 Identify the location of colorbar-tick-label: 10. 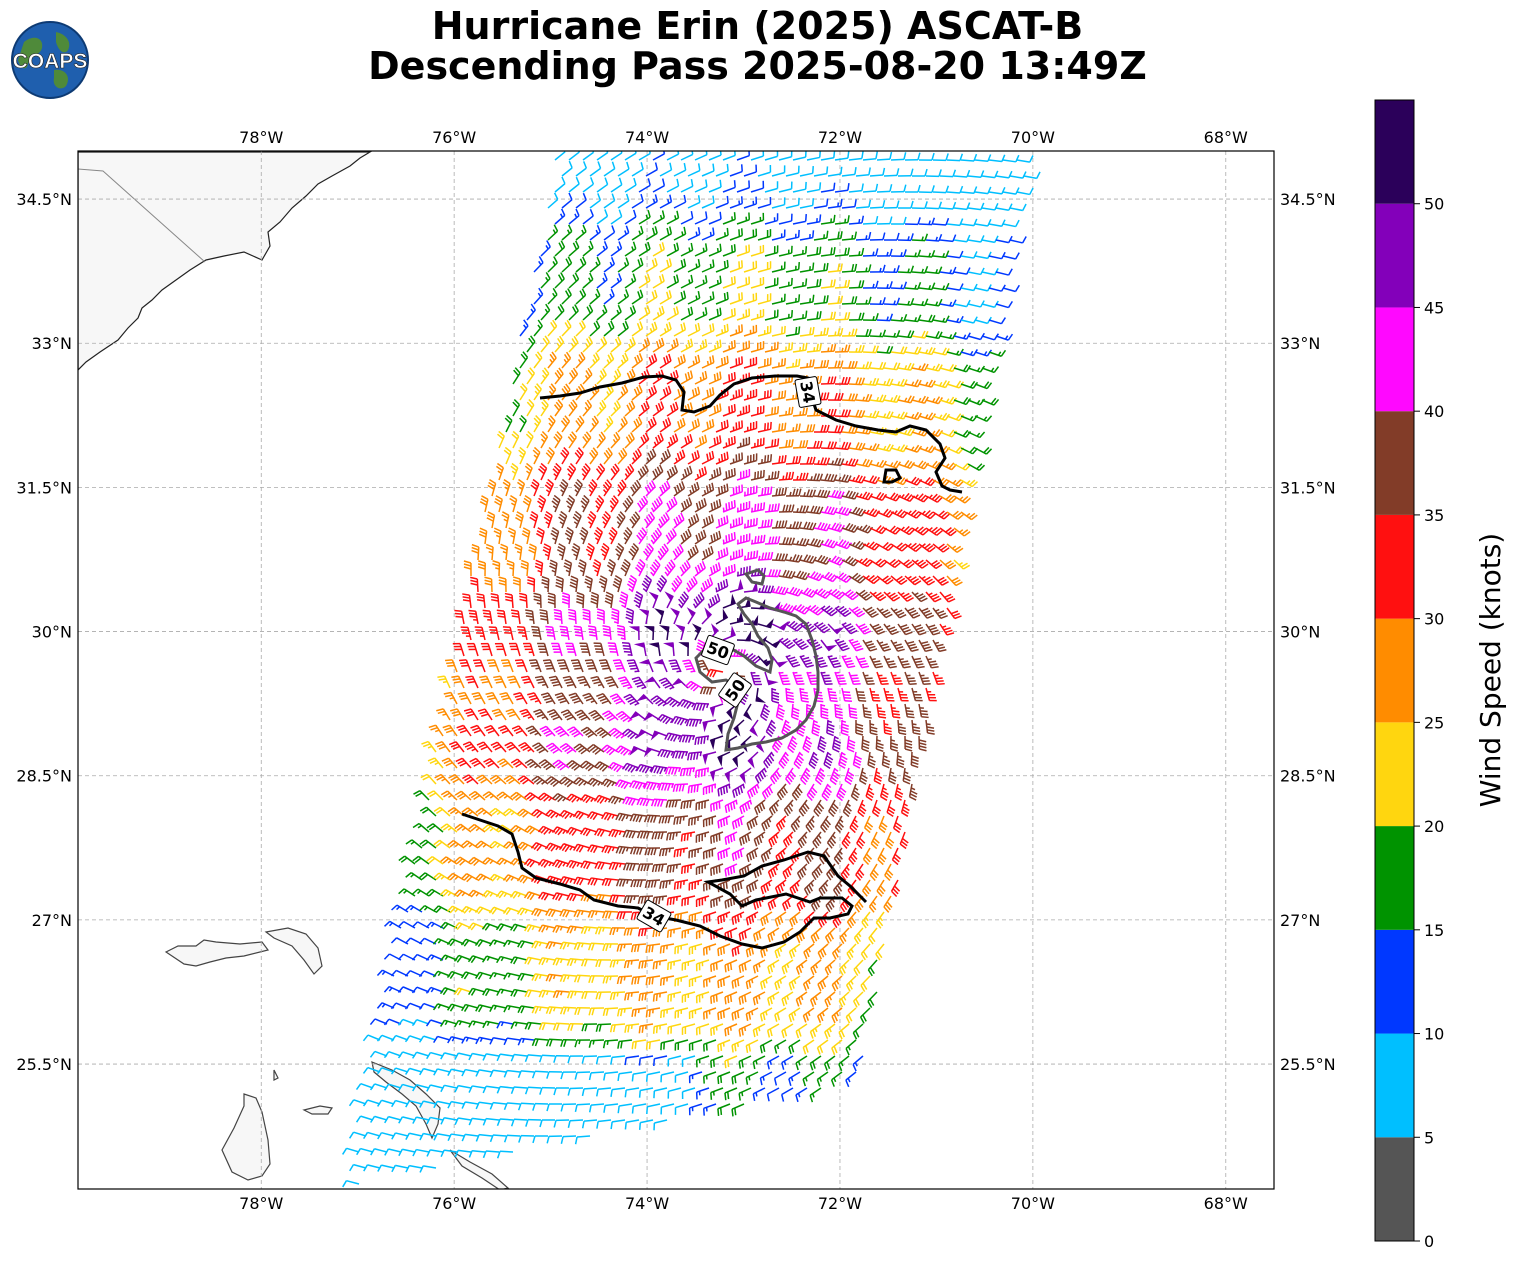
(1434, 1034).